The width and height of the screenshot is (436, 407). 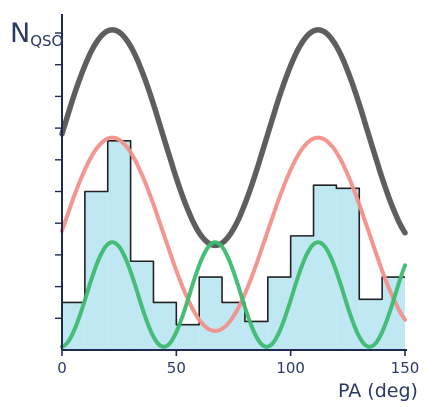 I want to click on x-tick-label: 50, so click(x=176, y=368).